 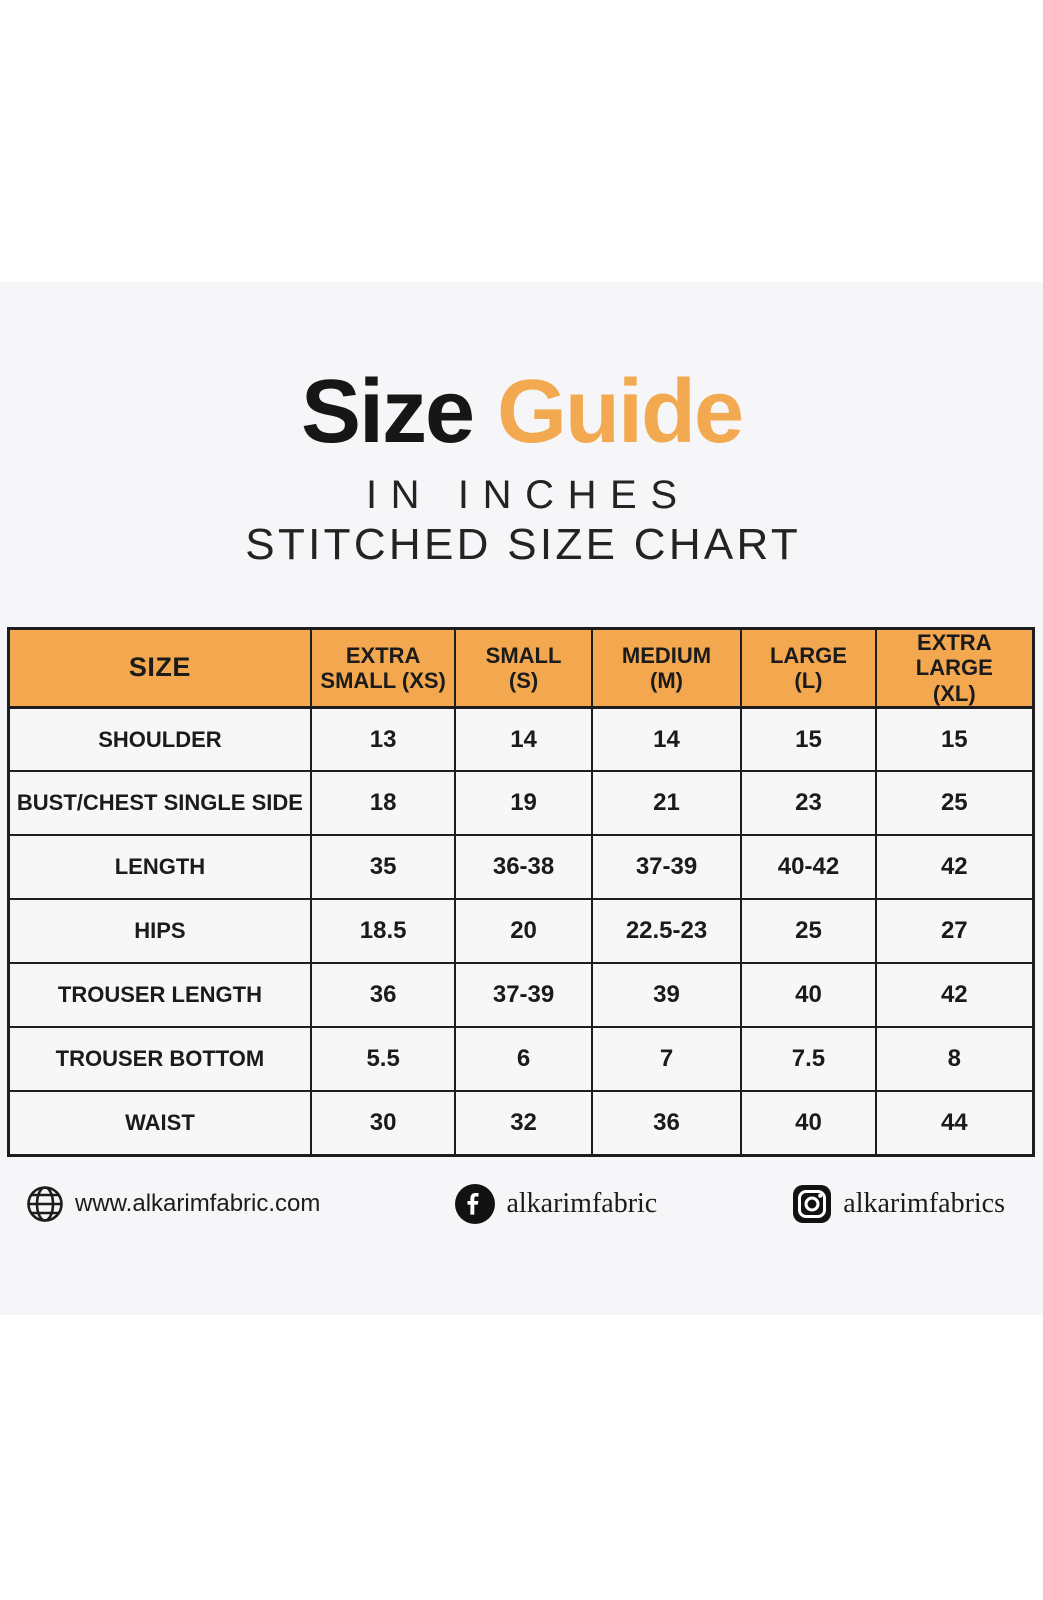 What do you see at coordinates (808, 655) in the screenshot?
I see `column-header-label: LARGE` at bounding box center [808, 655].